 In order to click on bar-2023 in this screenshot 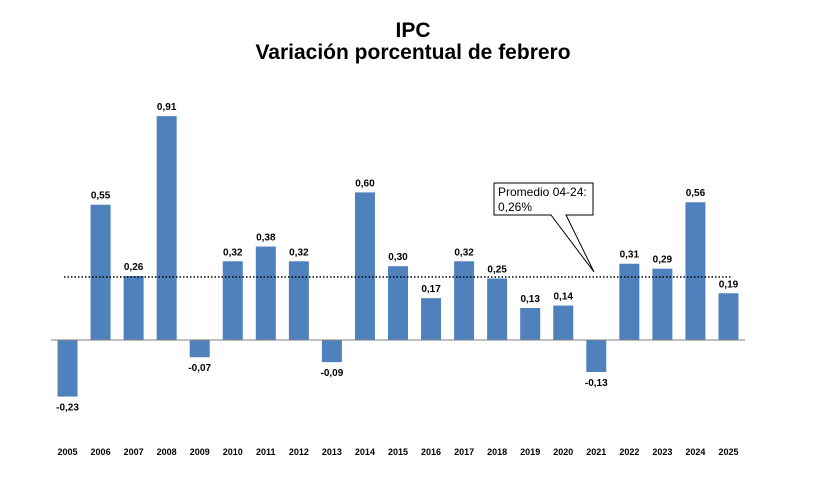, I will do `click(662, 304)`.